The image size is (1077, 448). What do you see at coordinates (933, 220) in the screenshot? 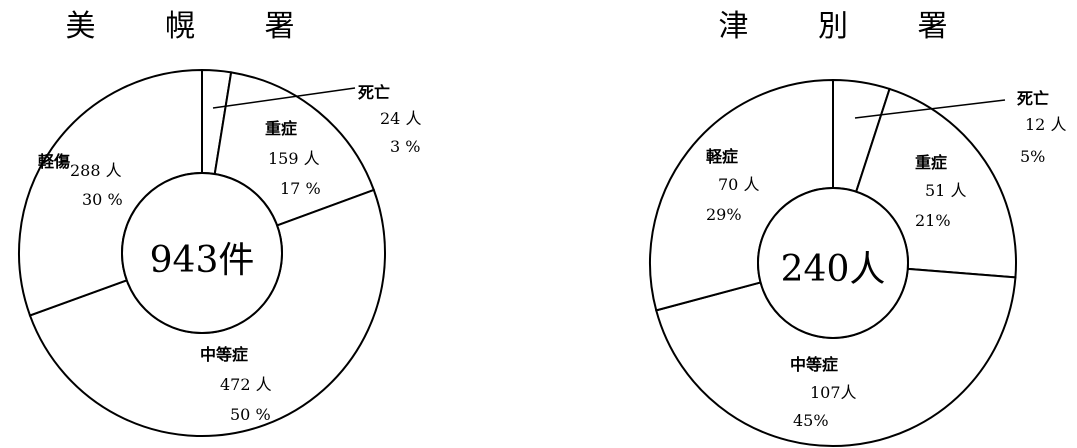
I see `slice-percent-jushou: 21%` at bounding box center [933, 220].